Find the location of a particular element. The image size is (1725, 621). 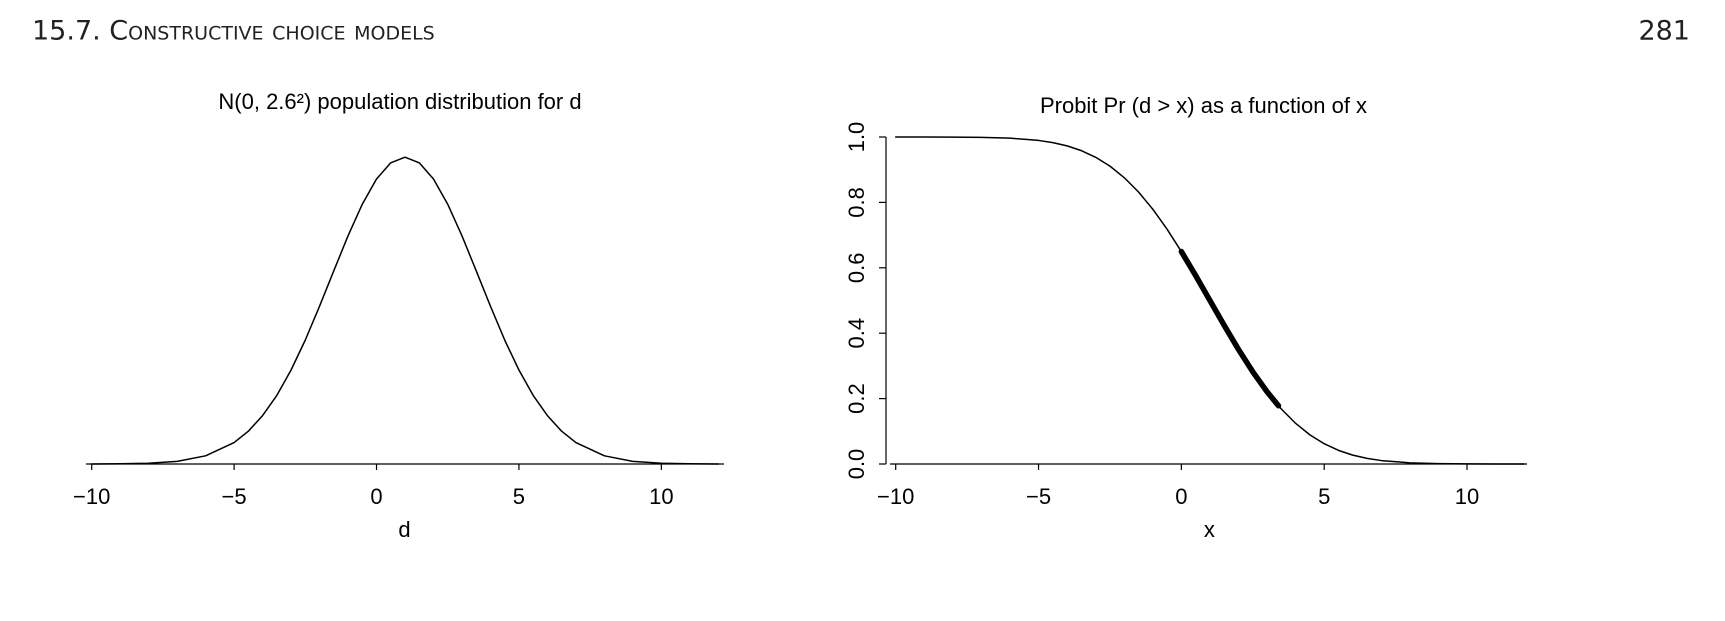

x-axis-label: x is located at coordinates (1209, 529).